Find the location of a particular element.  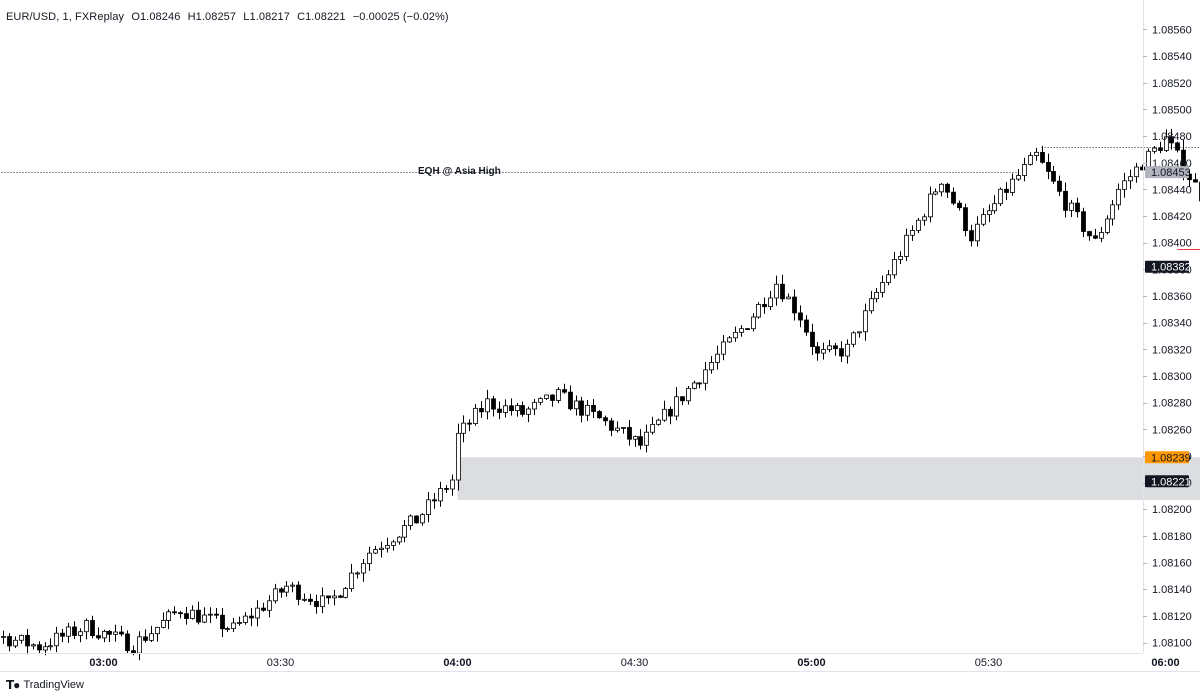

price-label: 1.08239 is located at coordinates (1168, 457).